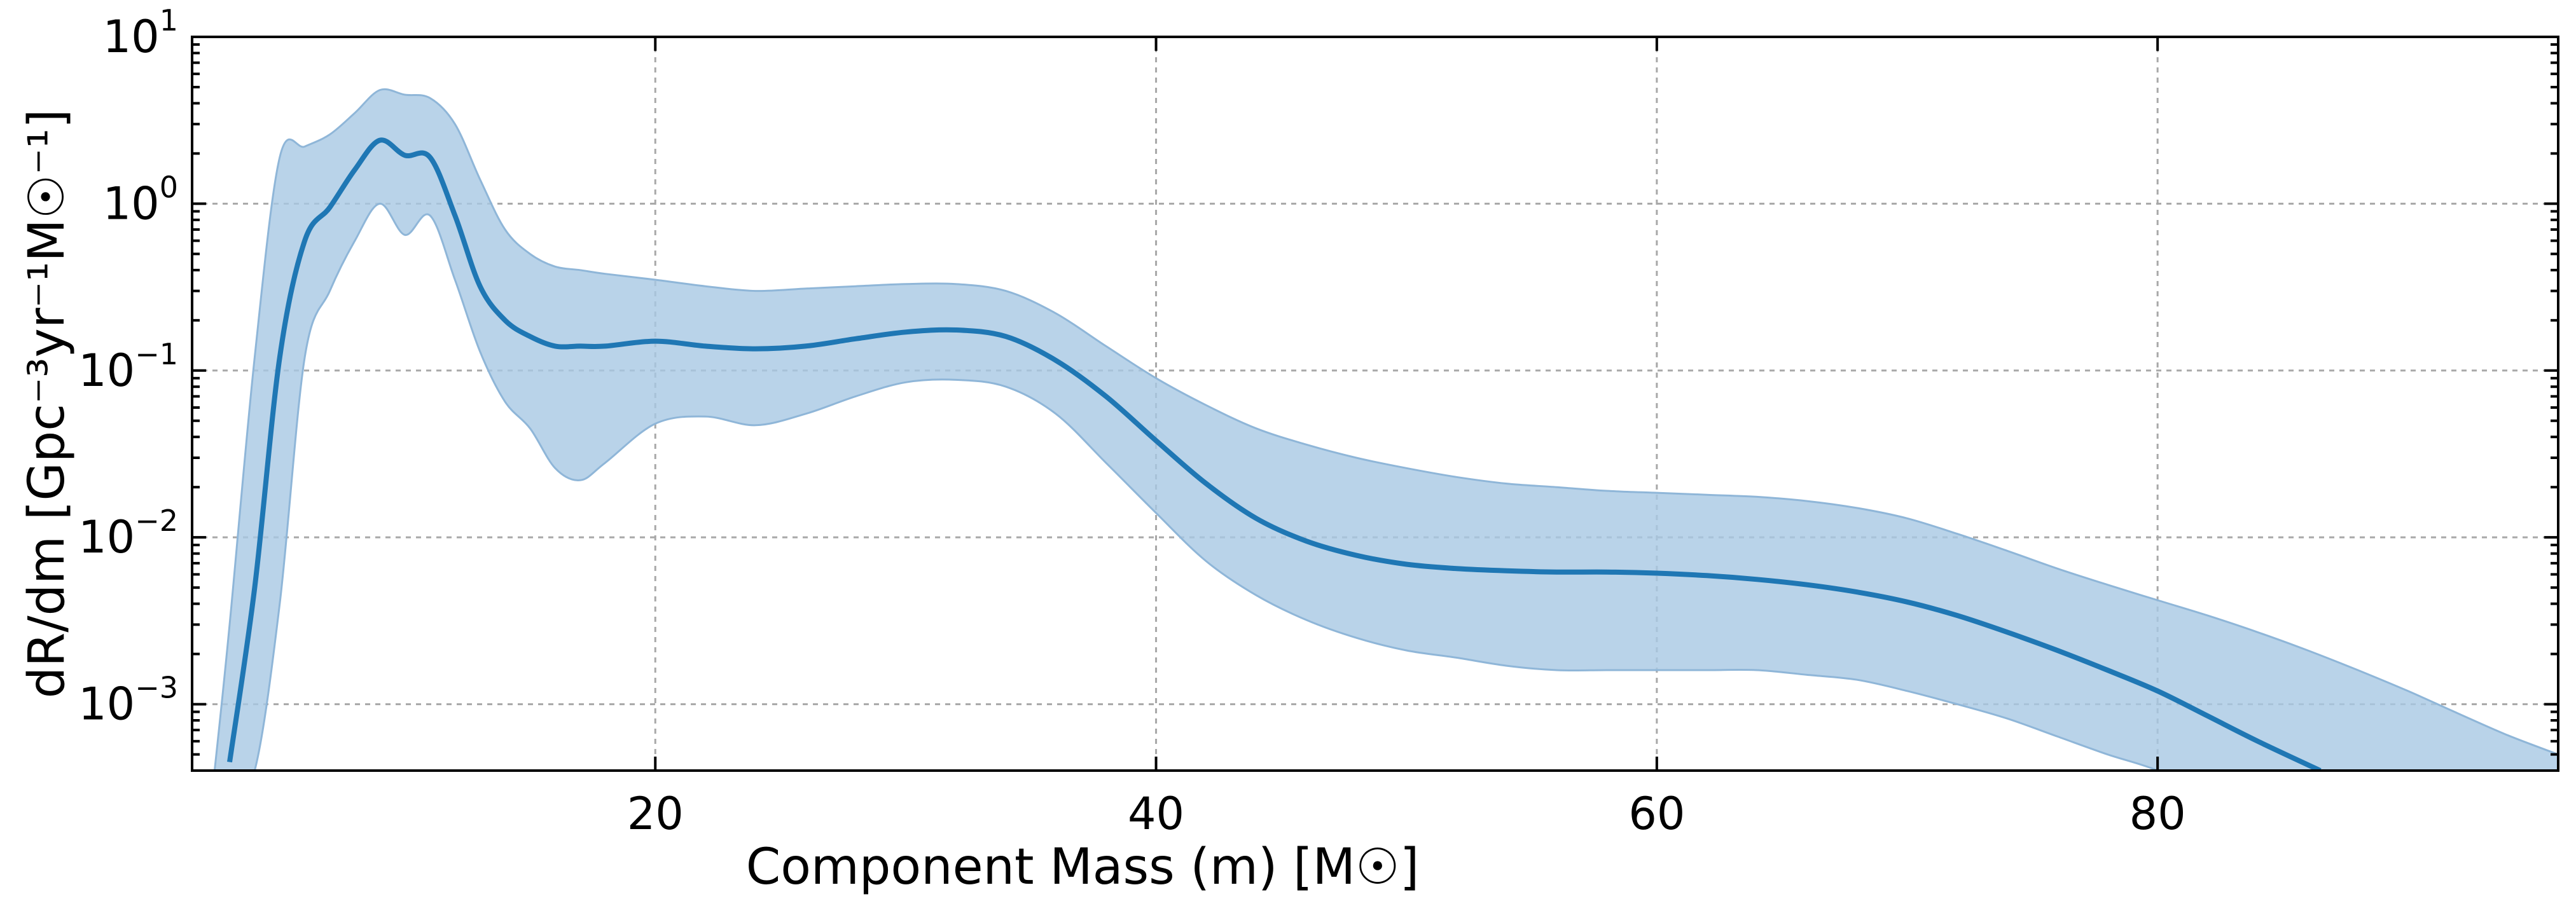 This screenshot has width=2576, height=920. I want to click on y-tick-exponent: 0, so click(169, 187).